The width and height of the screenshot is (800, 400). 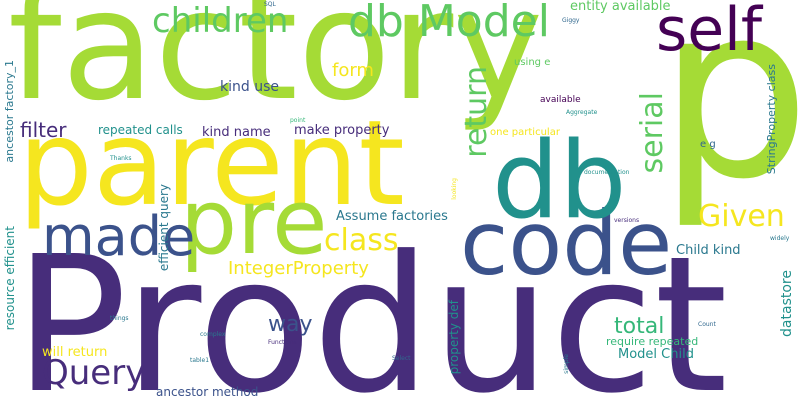 I want to click on word-sql: SQL, so click(x=270, y=4).